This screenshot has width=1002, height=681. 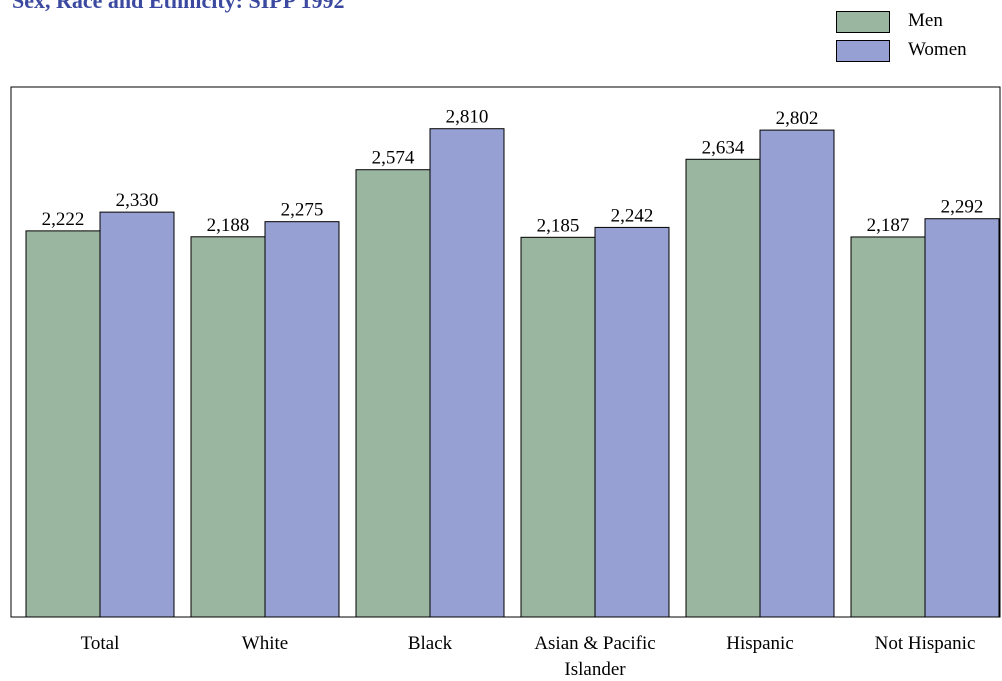 What do you see at coordinates (265, 643) in the screenshot?
I see `x-tick-label-1: White` at bounding box center [265, 643].